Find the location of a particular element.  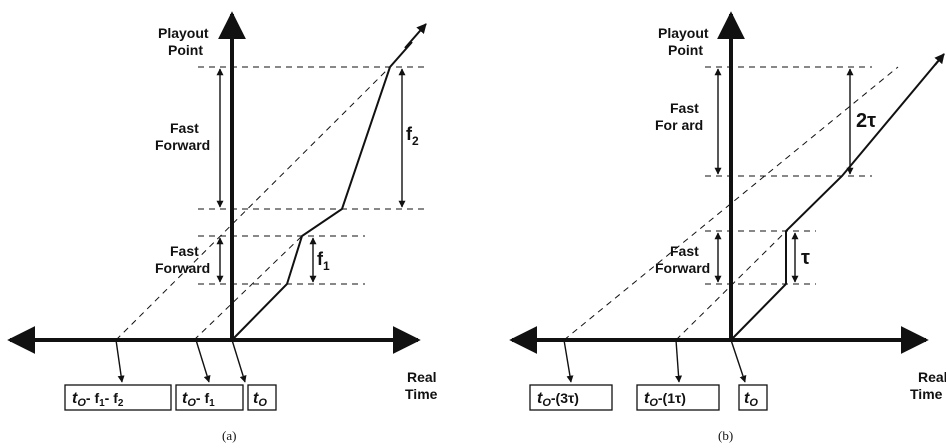

ff-lower-a-2: Forward is located at coordinates (182, 268).